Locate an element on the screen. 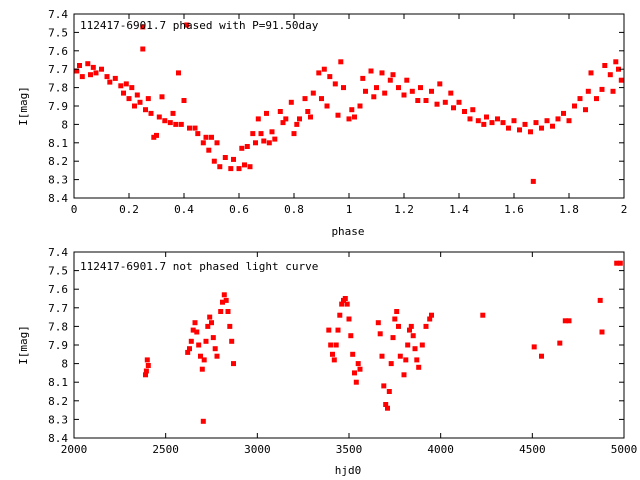 The height and width of the screenshot is (480, 640). unphased-y-tick-label: 8.3 is located at coordinates (58, 419).